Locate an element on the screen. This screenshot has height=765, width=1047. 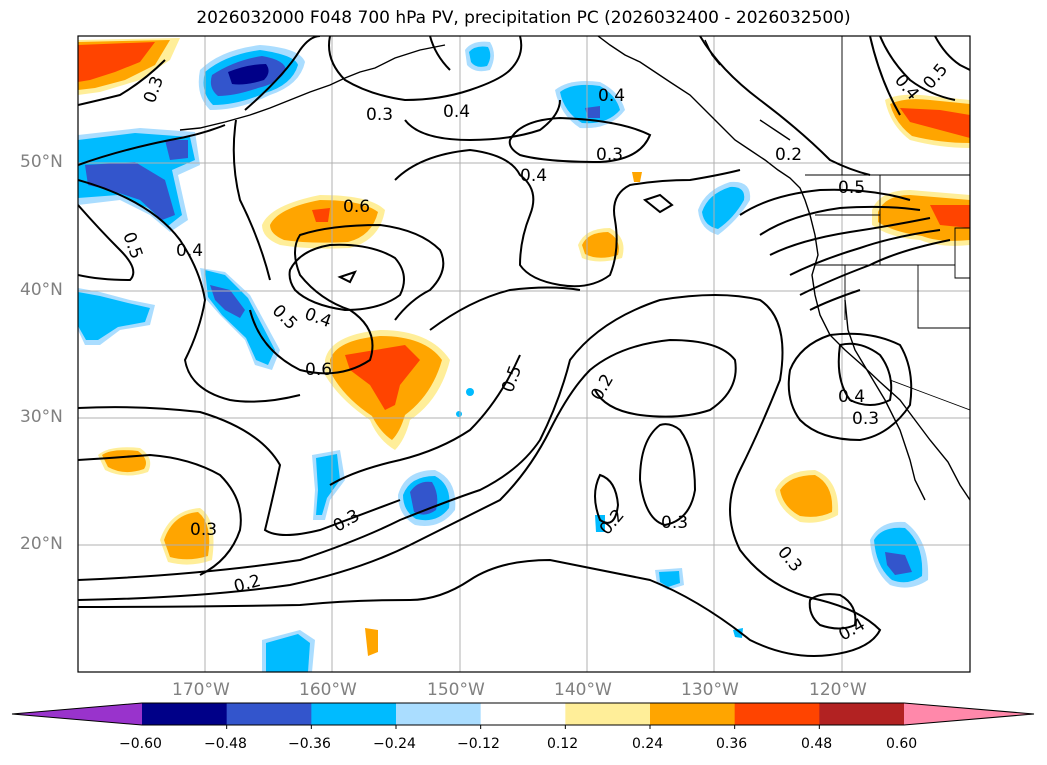
colorbar-tick-label: 0.12 is located at coordinates (563, 744).